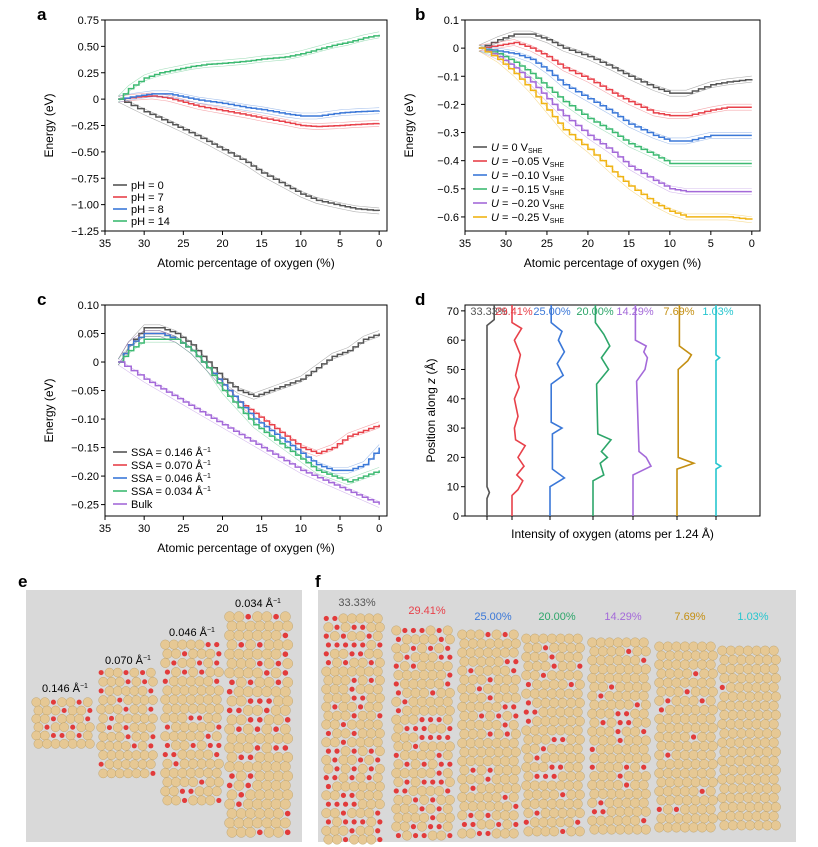  I want to click on y-tick-label: 0.10, so click(88, 306).